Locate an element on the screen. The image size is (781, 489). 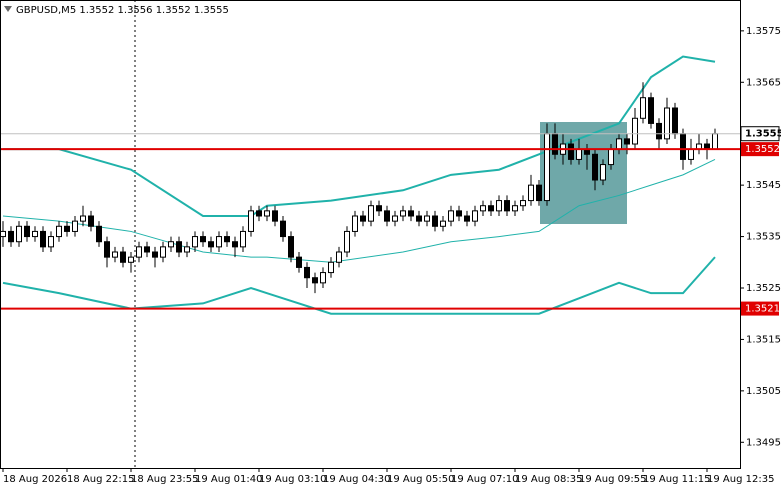
level-label: 1.3552 is located at coordinates (762, 149).